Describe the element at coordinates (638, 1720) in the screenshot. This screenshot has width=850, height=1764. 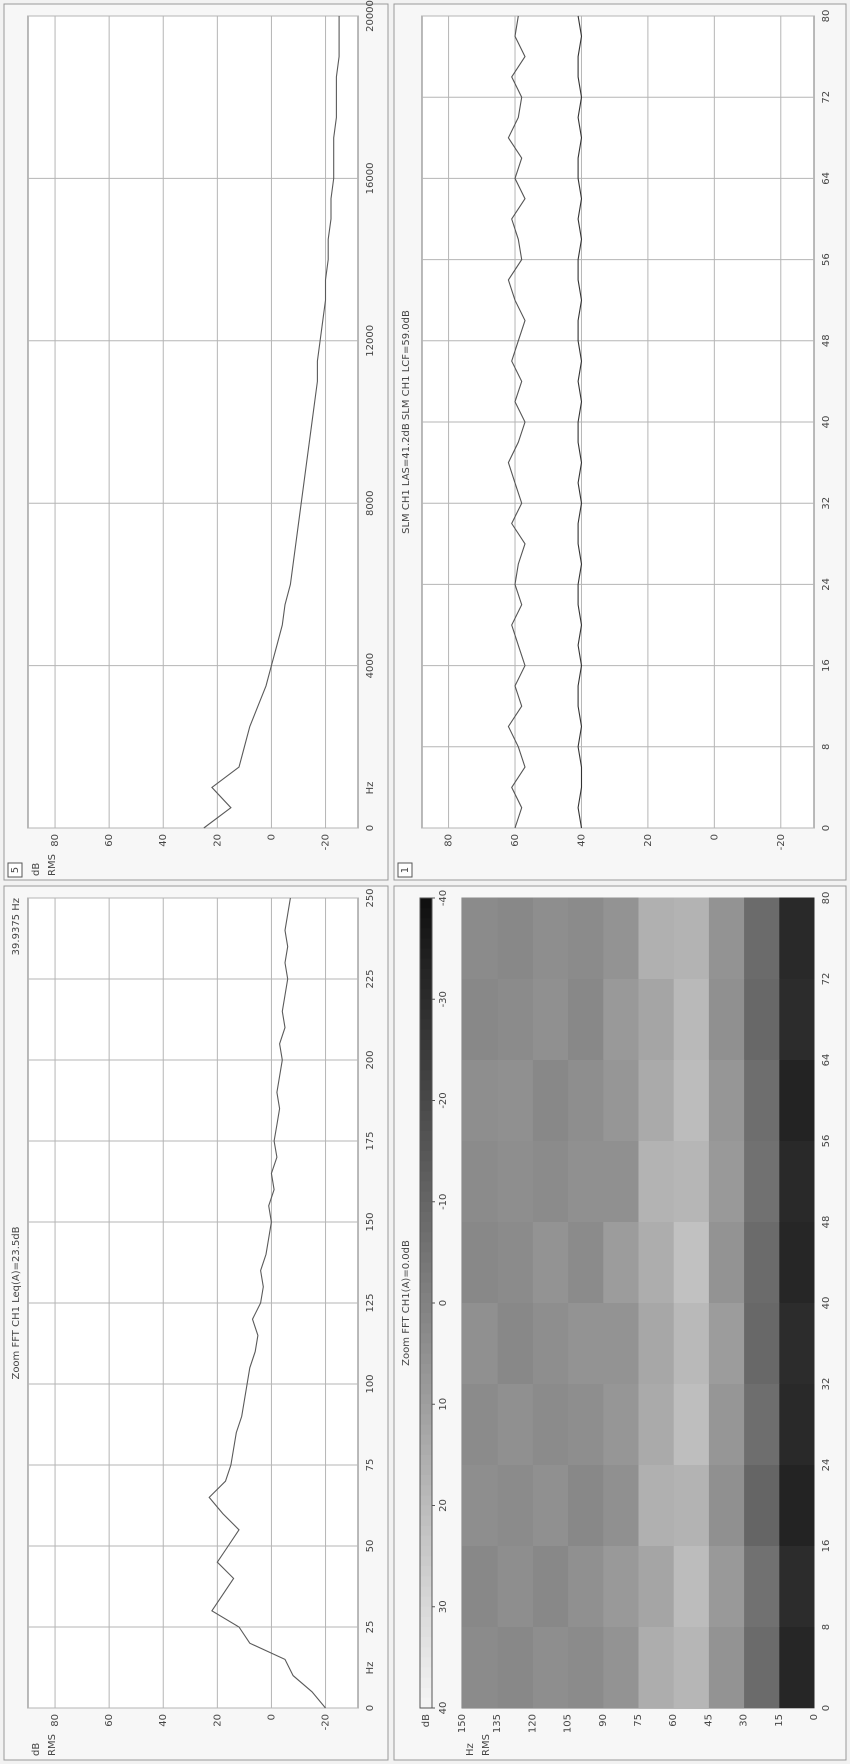
I see `y-tick-label: 75` at that location.